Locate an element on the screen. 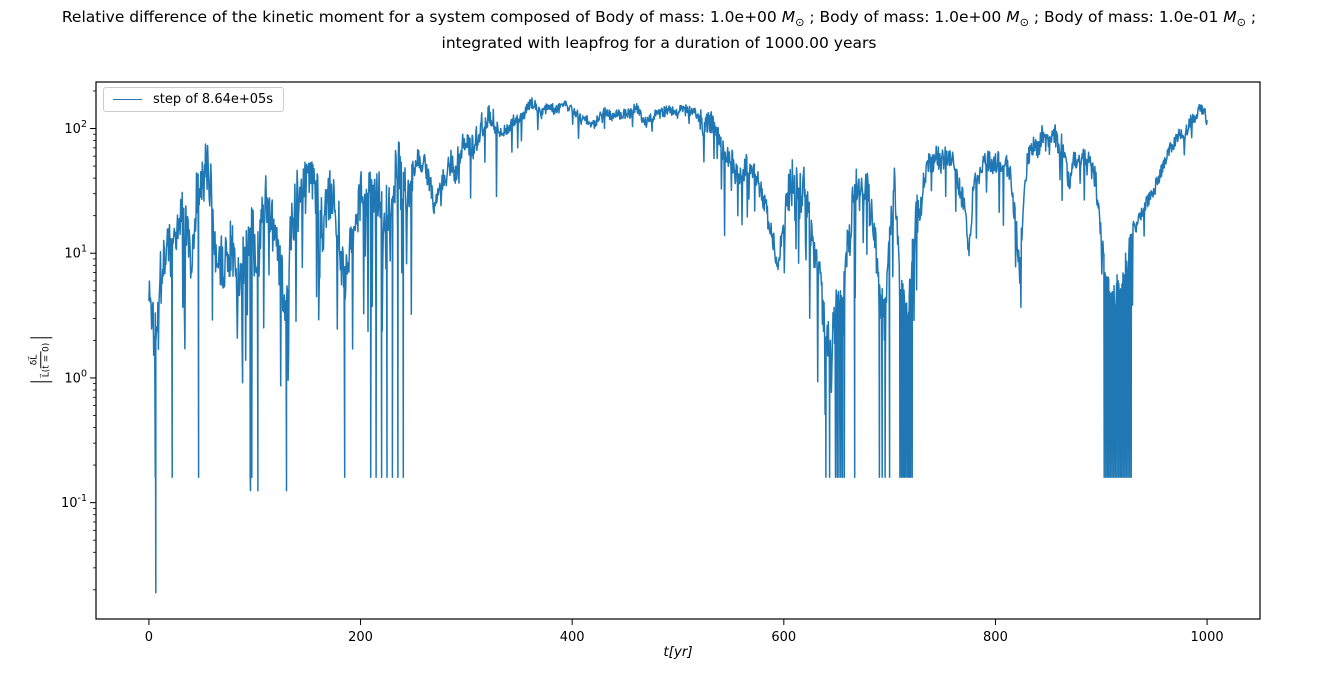  y-tick-label: 10⁻¹ is located at coordinates (74, 502).